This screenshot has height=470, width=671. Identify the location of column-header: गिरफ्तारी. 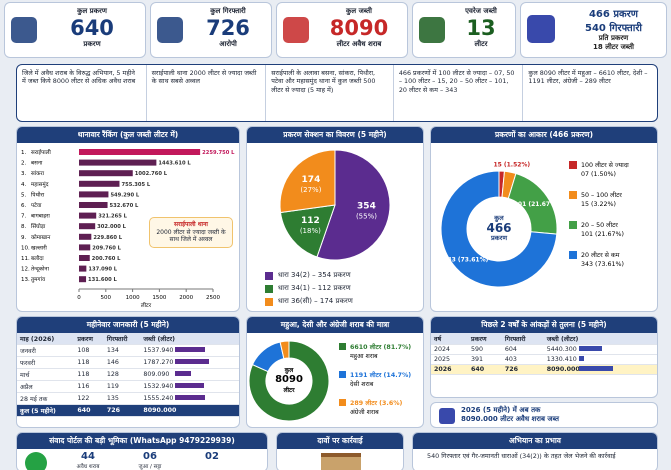
(522, 339).